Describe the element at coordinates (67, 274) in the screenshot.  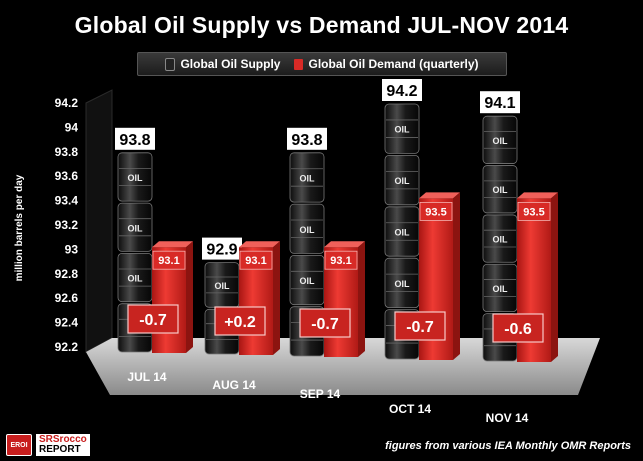
I see `y-tick-label: 92.8` at that location.